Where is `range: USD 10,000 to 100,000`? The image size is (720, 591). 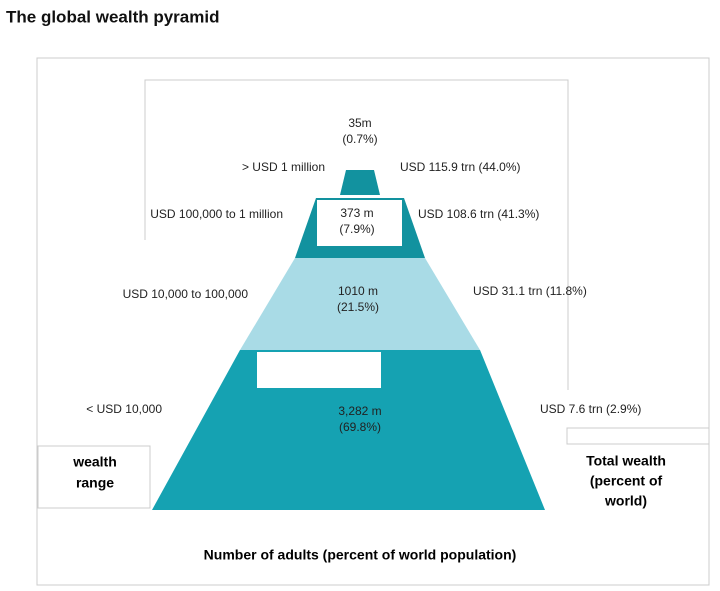 range: USD 10,000 to 100,000 is located at coordinates (186, 294).